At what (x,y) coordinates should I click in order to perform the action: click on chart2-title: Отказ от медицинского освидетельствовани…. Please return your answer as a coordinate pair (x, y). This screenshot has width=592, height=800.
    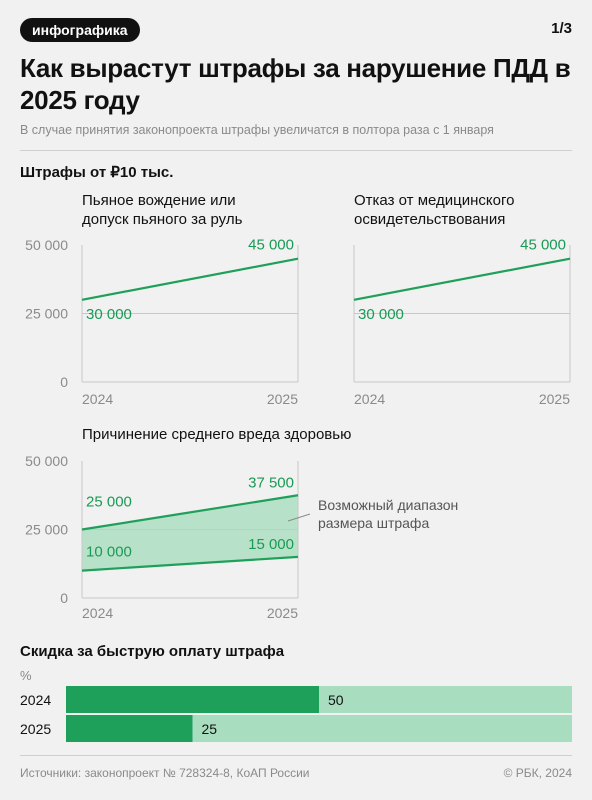
    Looking at the image, I should click on (434, 210).